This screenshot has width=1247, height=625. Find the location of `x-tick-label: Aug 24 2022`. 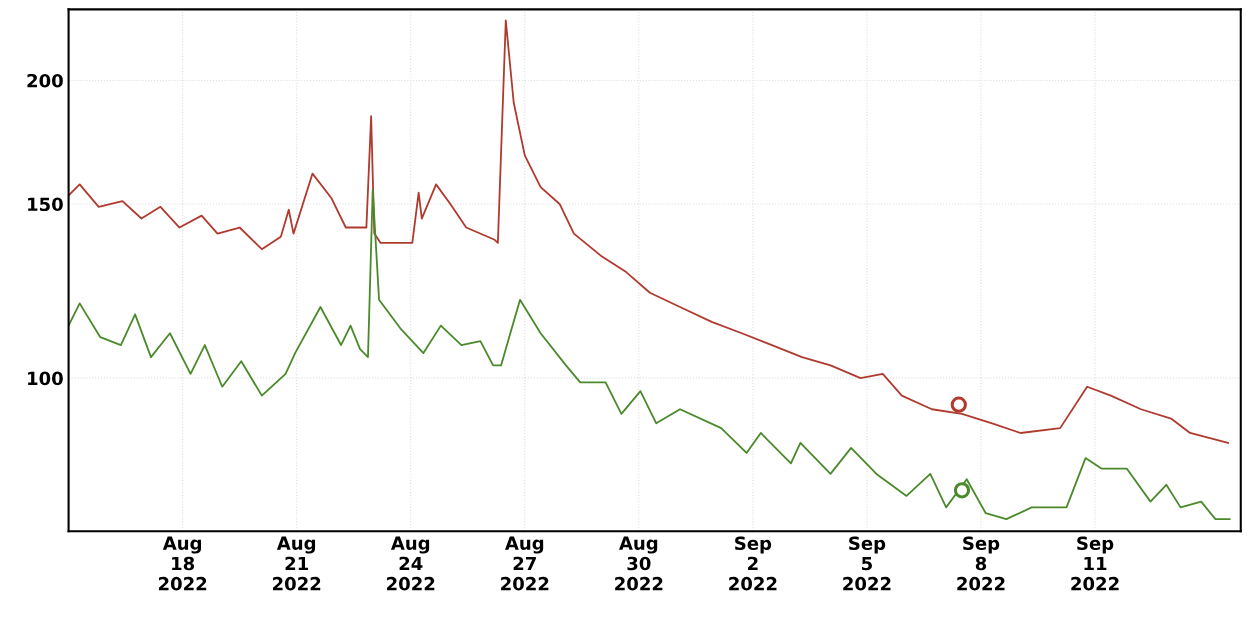

x-tick-label: Aug 24 2022 is located at coordinates (411, 563).